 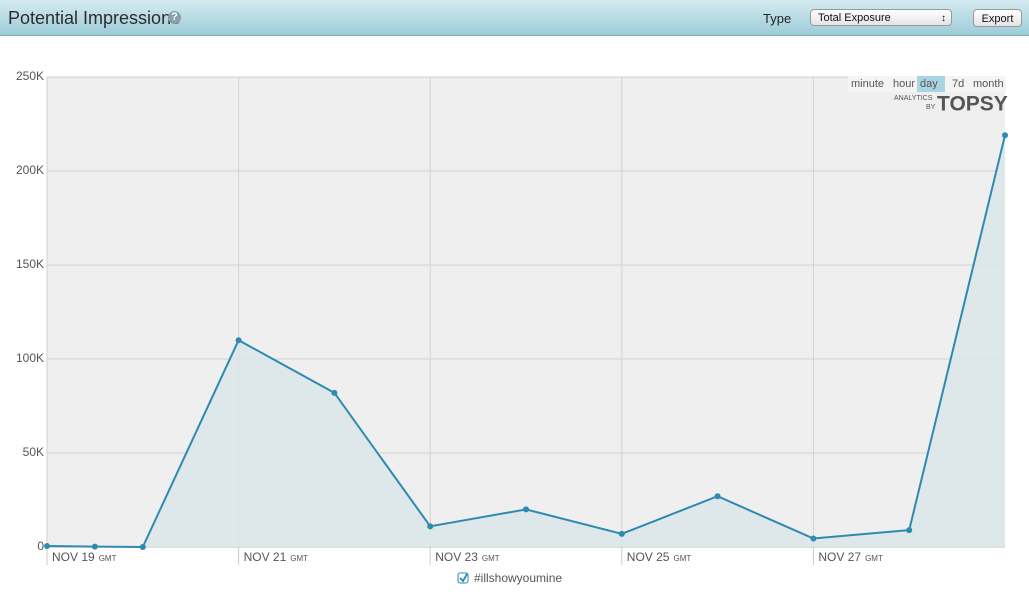 I want to click on range-option: day, so click(x=929, y=84).